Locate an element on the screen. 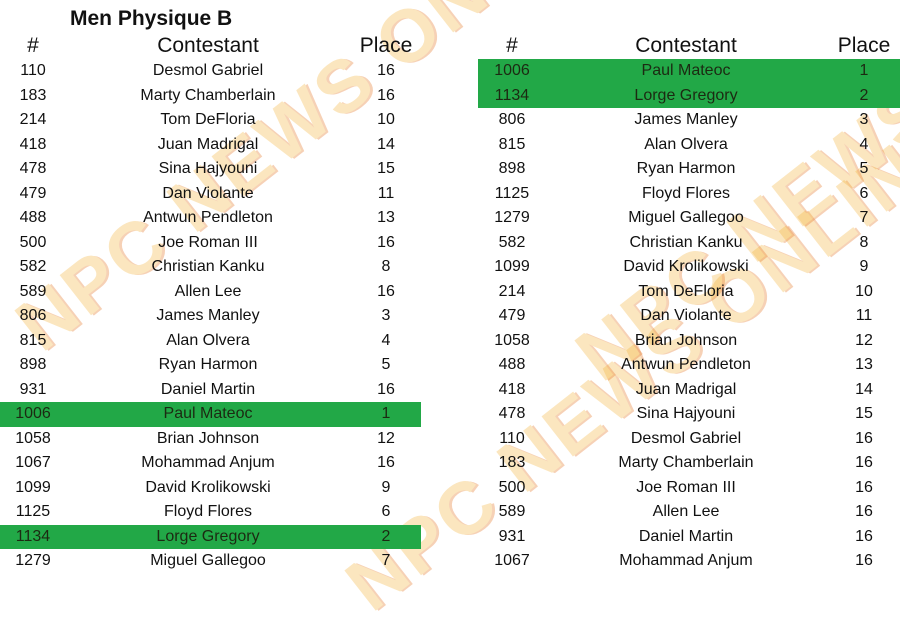 The width and height of the screenshot is (900, 627). contestant-place: 6 is located at coordinates (864, 193).